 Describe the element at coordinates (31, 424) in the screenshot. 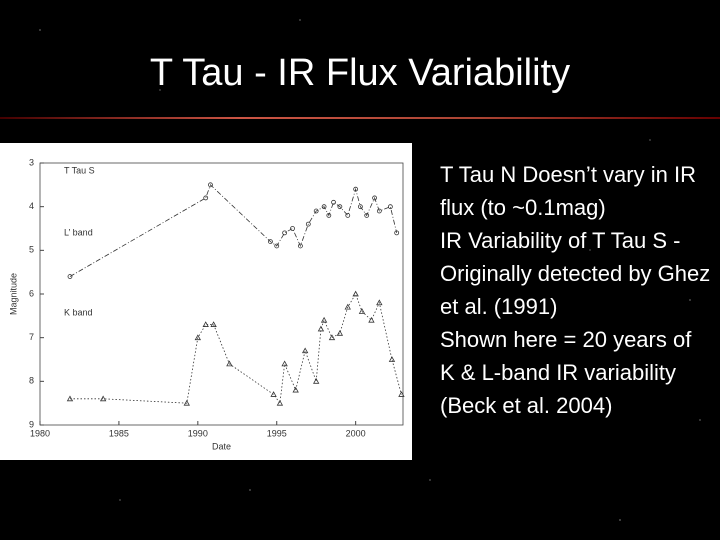

I see `y-tick-label: 9` at that location.